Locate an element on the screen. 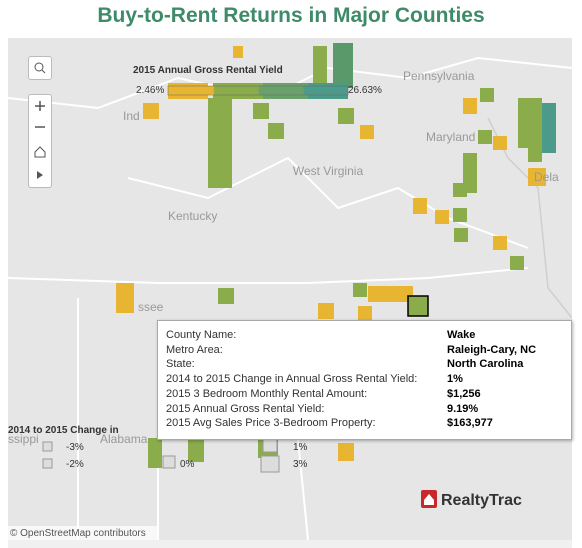 The image size is (582, 548). map-label: ssee is located at coordinates (151, 307).